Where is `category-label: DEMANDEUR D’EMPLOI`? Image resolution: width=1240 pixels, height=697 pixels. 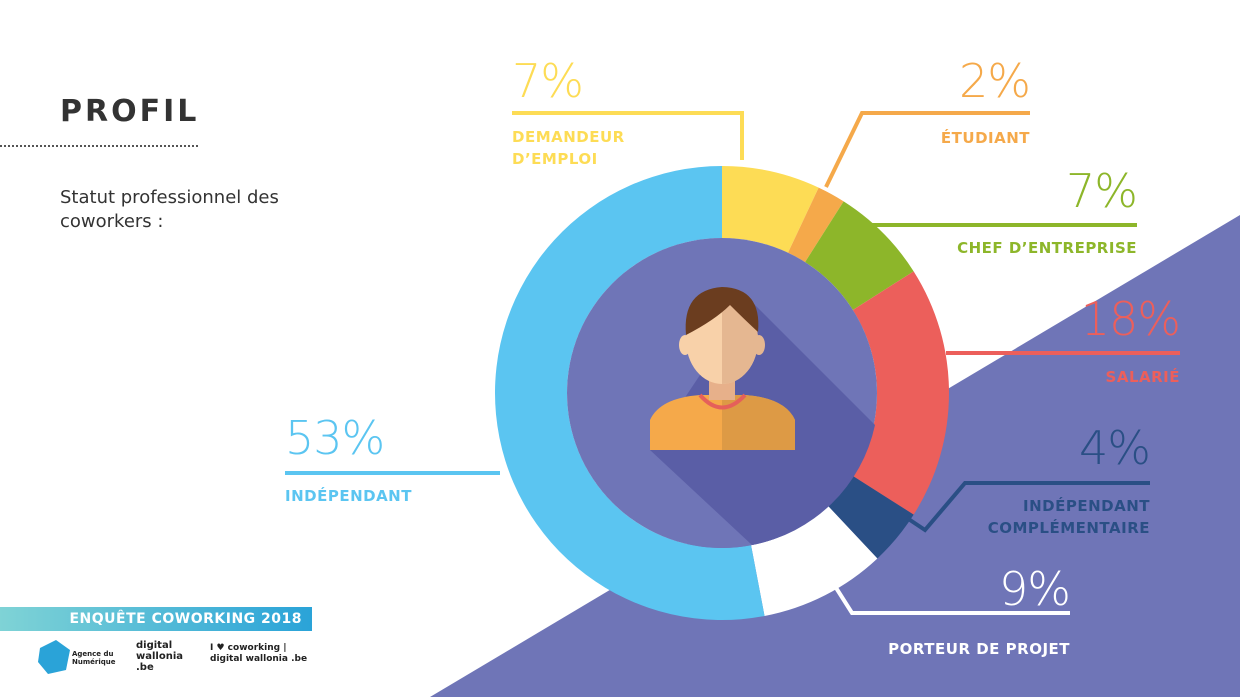 category-label: DEMANDEUR D’EMPLOI is located at coordinates (568, 148).